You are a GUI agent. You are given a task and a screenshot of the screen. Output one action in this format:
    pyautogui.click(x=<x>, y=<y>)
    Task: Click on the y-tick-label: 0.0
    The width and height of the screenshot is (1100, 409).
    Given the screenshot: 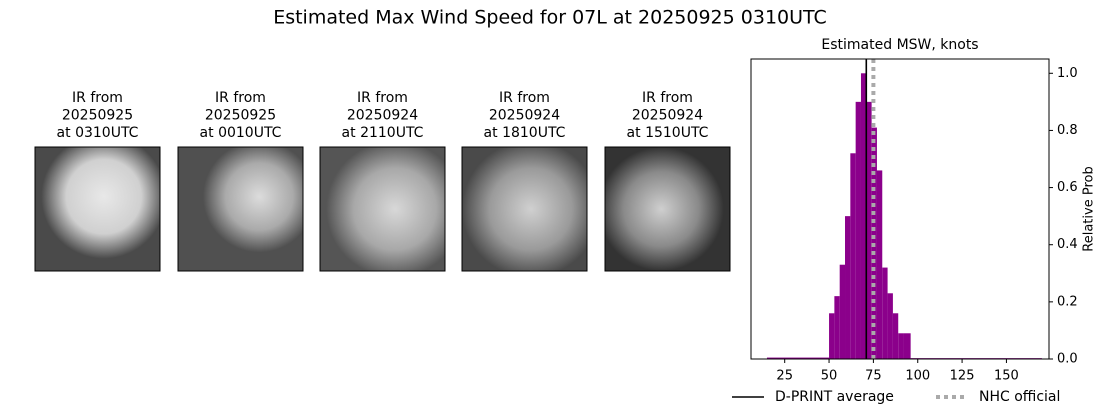 What is the action you would take?
    pyautogui.click(x=1067, y=359)
    